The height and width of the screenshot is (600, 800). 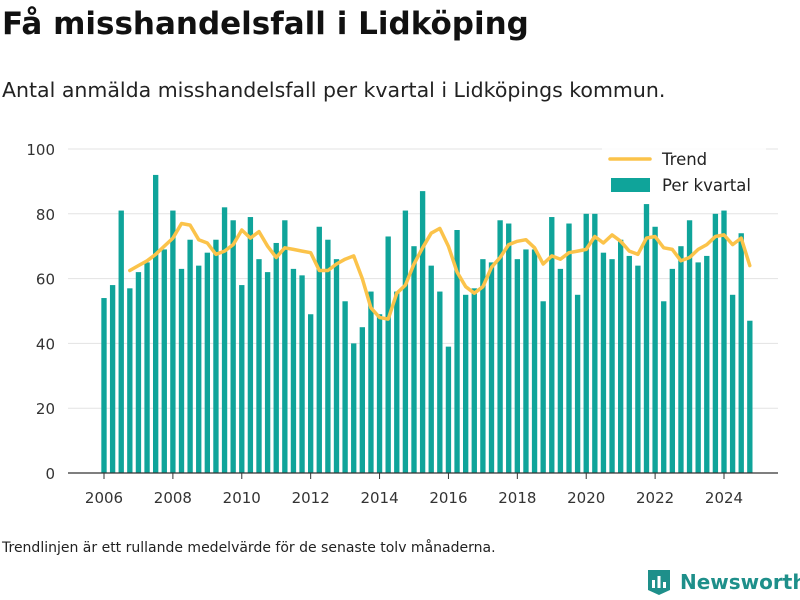 I want to click on y-tick-label: 0, so click(x=50, y=474).